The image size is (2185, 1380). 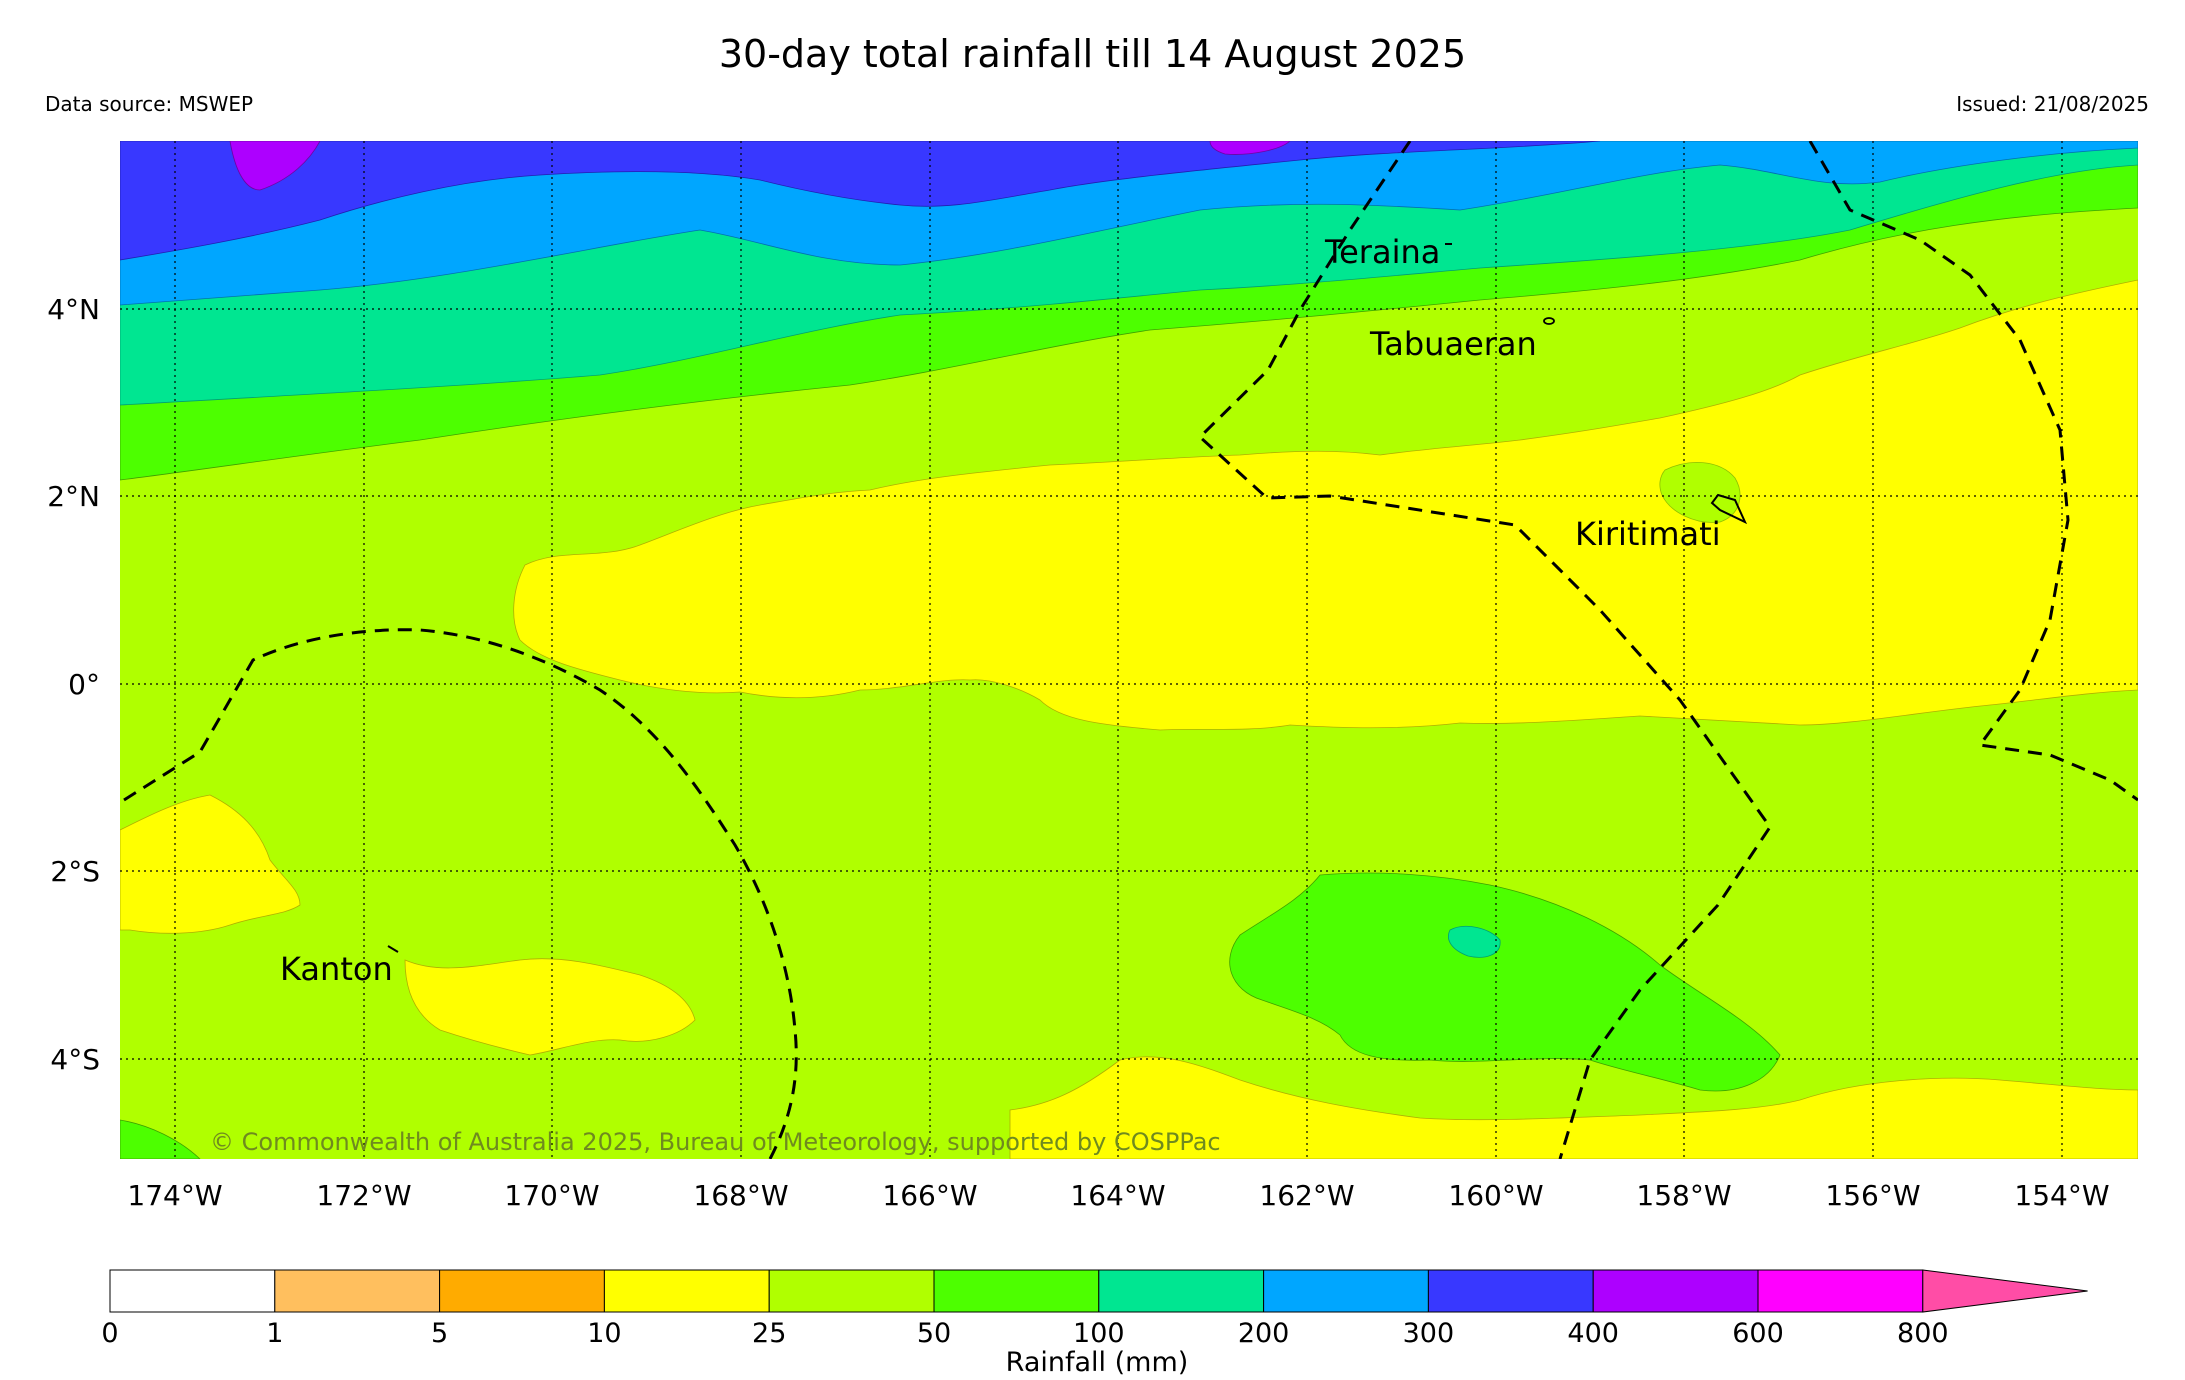 I want to click on tabuaeran-island-outline, so click(x=1549, y=321).